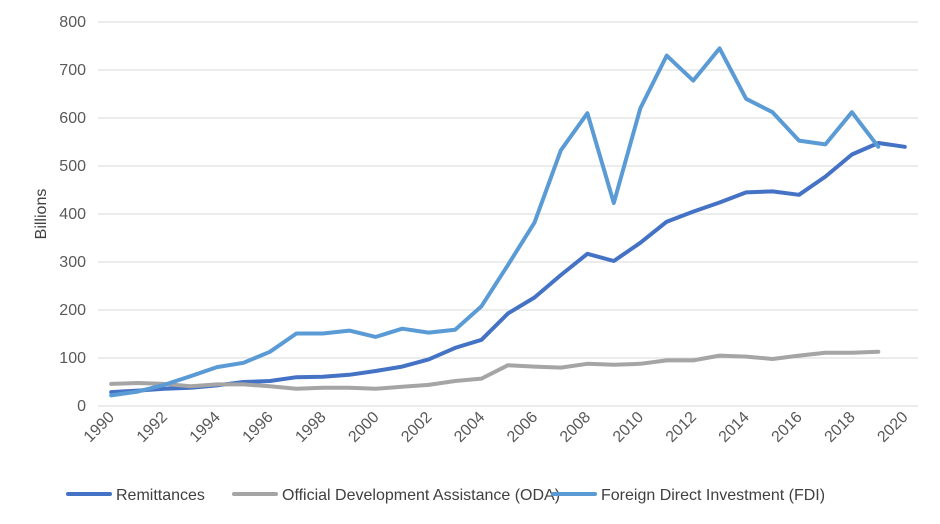 This screenshot has height=524, width=940. Describe the element at coordinates (628, 427) in the screenshot. I see `x-tick-label-2010: 2010` at that location.